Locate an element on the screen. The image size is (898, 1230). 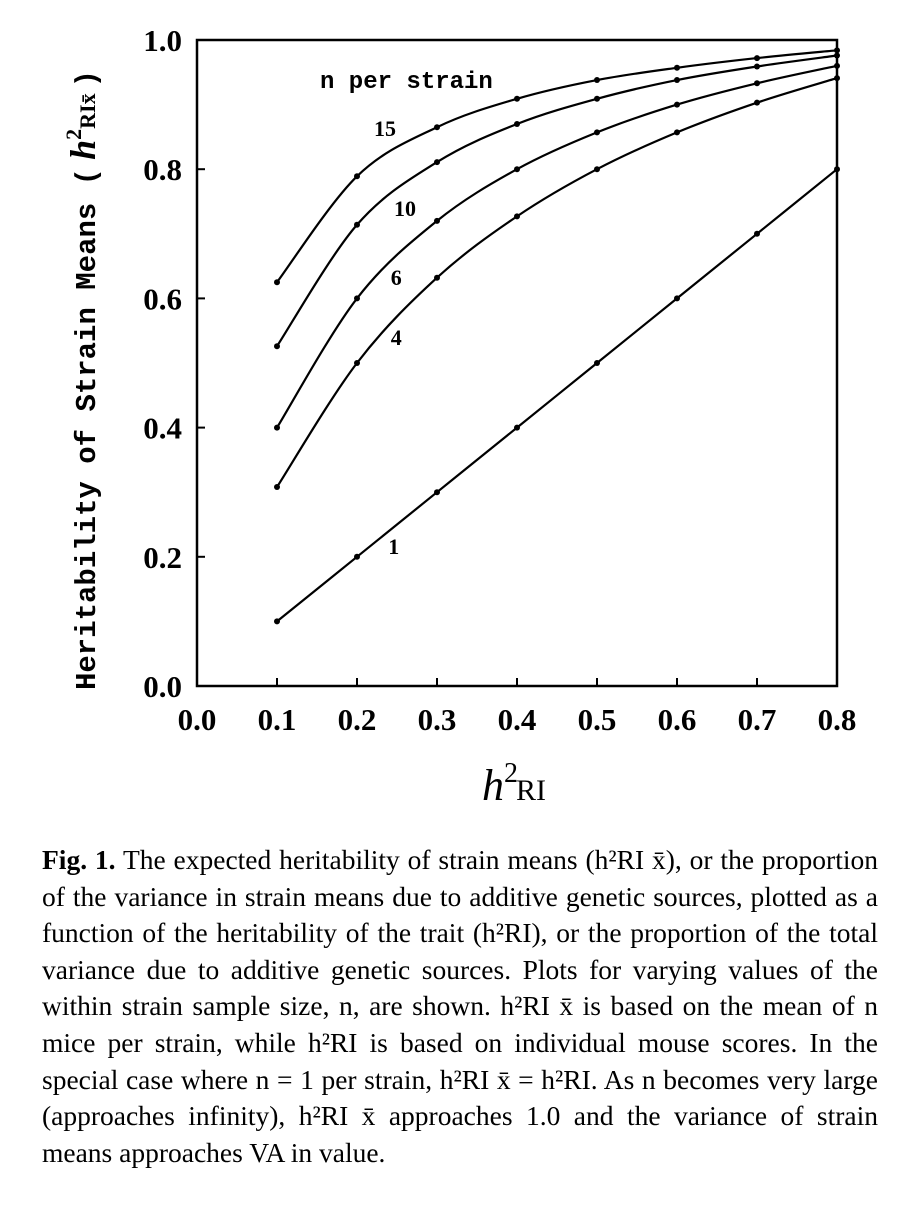
series-label: 6 is located at coordinates (396, 277).